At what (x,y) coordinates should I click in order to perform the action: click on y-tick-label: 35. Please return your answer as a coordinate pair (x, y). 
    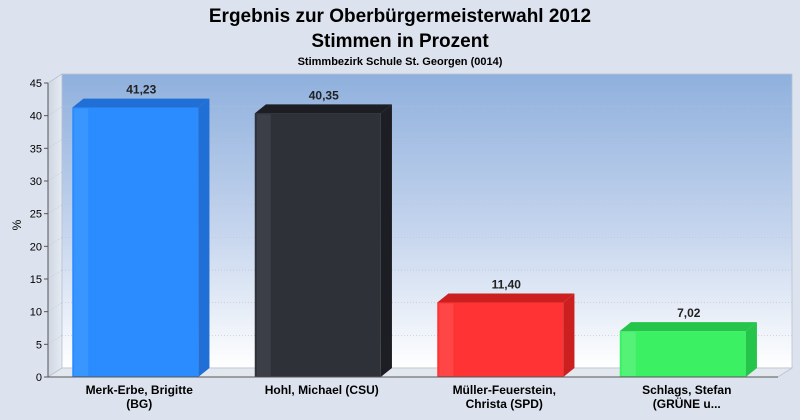
    Looking at the image, I should click on (36, 149).